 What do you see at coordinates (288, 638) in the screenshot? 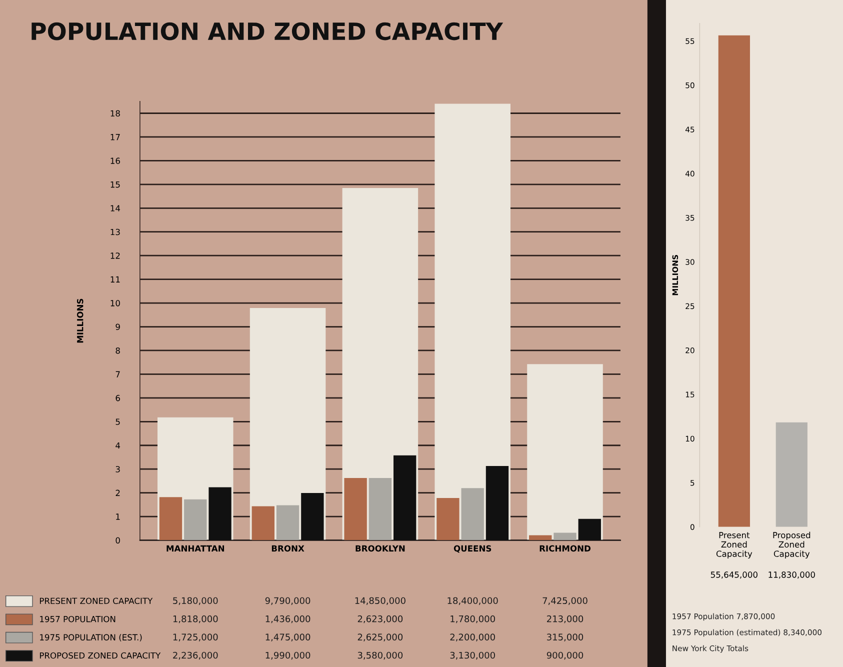
I see `text: 1,475,000` at bounding box center [288, 638].